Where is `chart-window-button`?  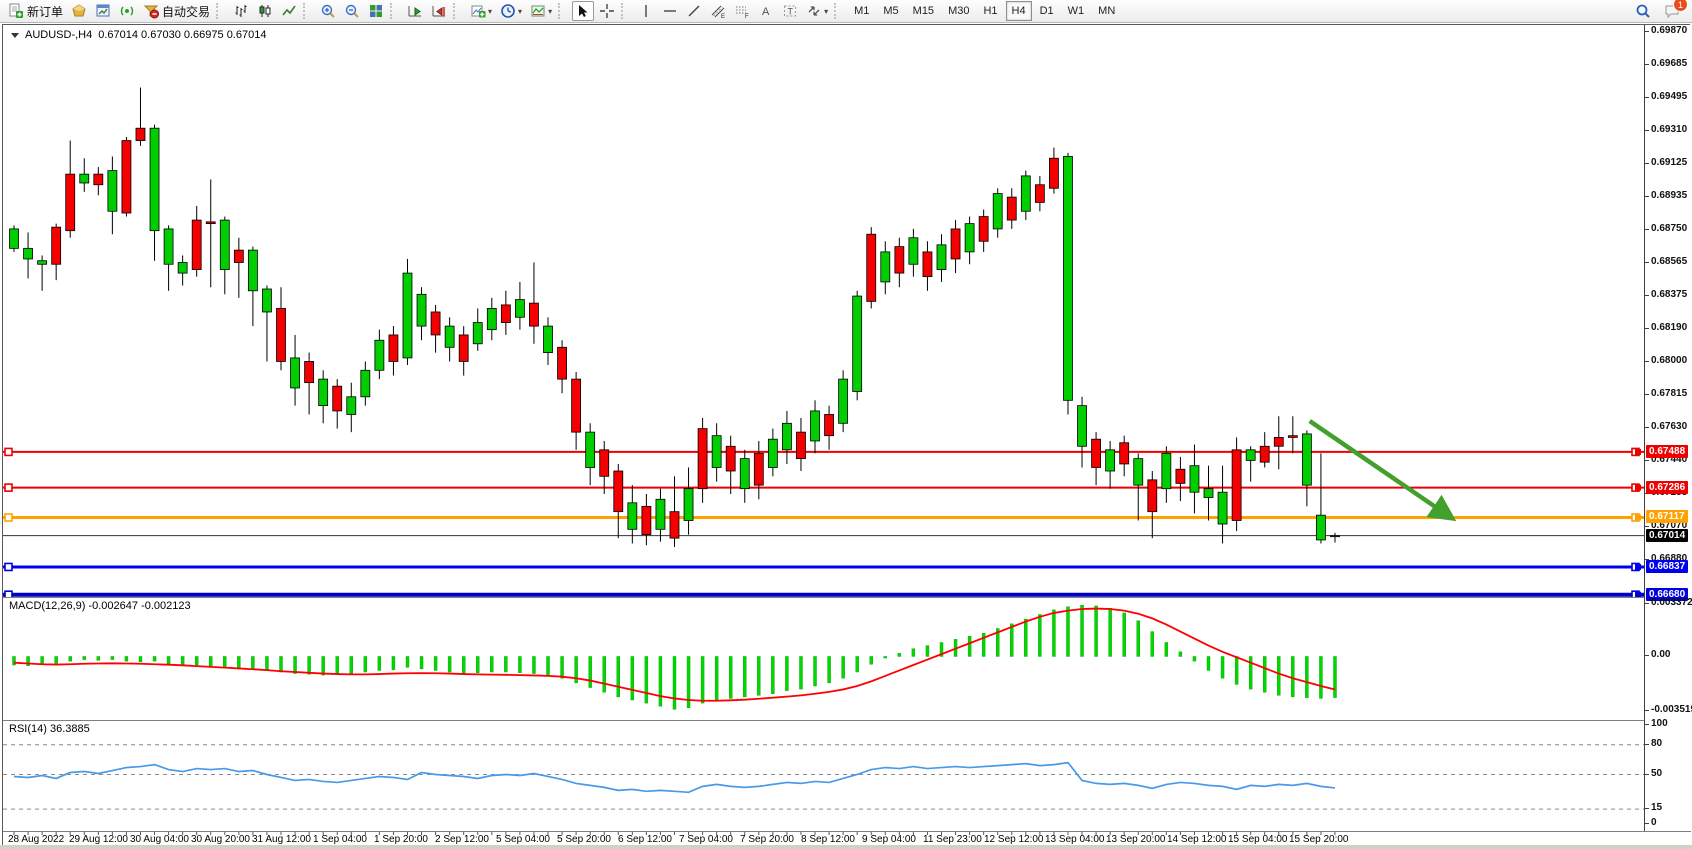
chart-window-button is located at coordinates (103, 11).